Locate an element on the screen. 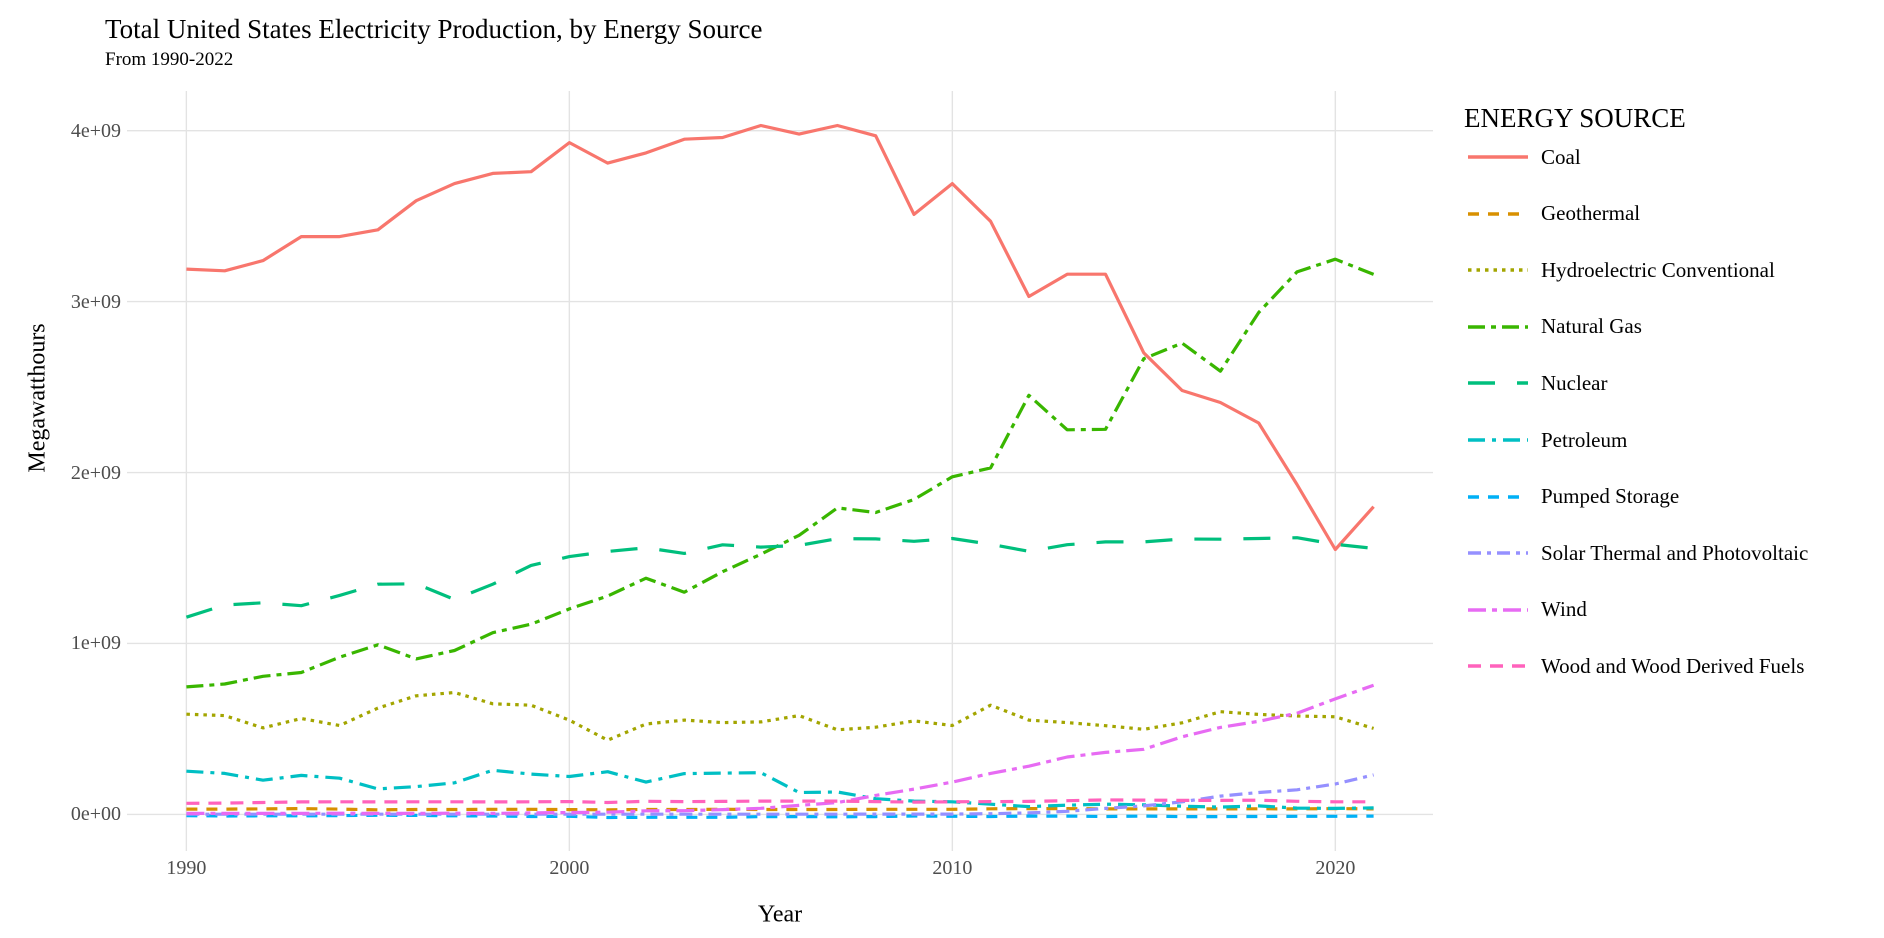 Image resolution: width=1884 pixels, height=938 pixels. y-tick-label: 3e+09 is located at coordinates (95, 301).